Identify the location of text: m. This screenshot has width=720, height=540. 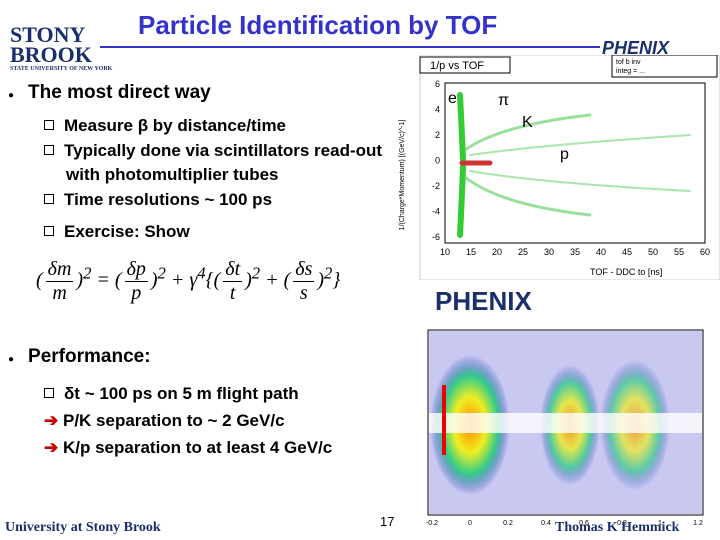
(59, 293).